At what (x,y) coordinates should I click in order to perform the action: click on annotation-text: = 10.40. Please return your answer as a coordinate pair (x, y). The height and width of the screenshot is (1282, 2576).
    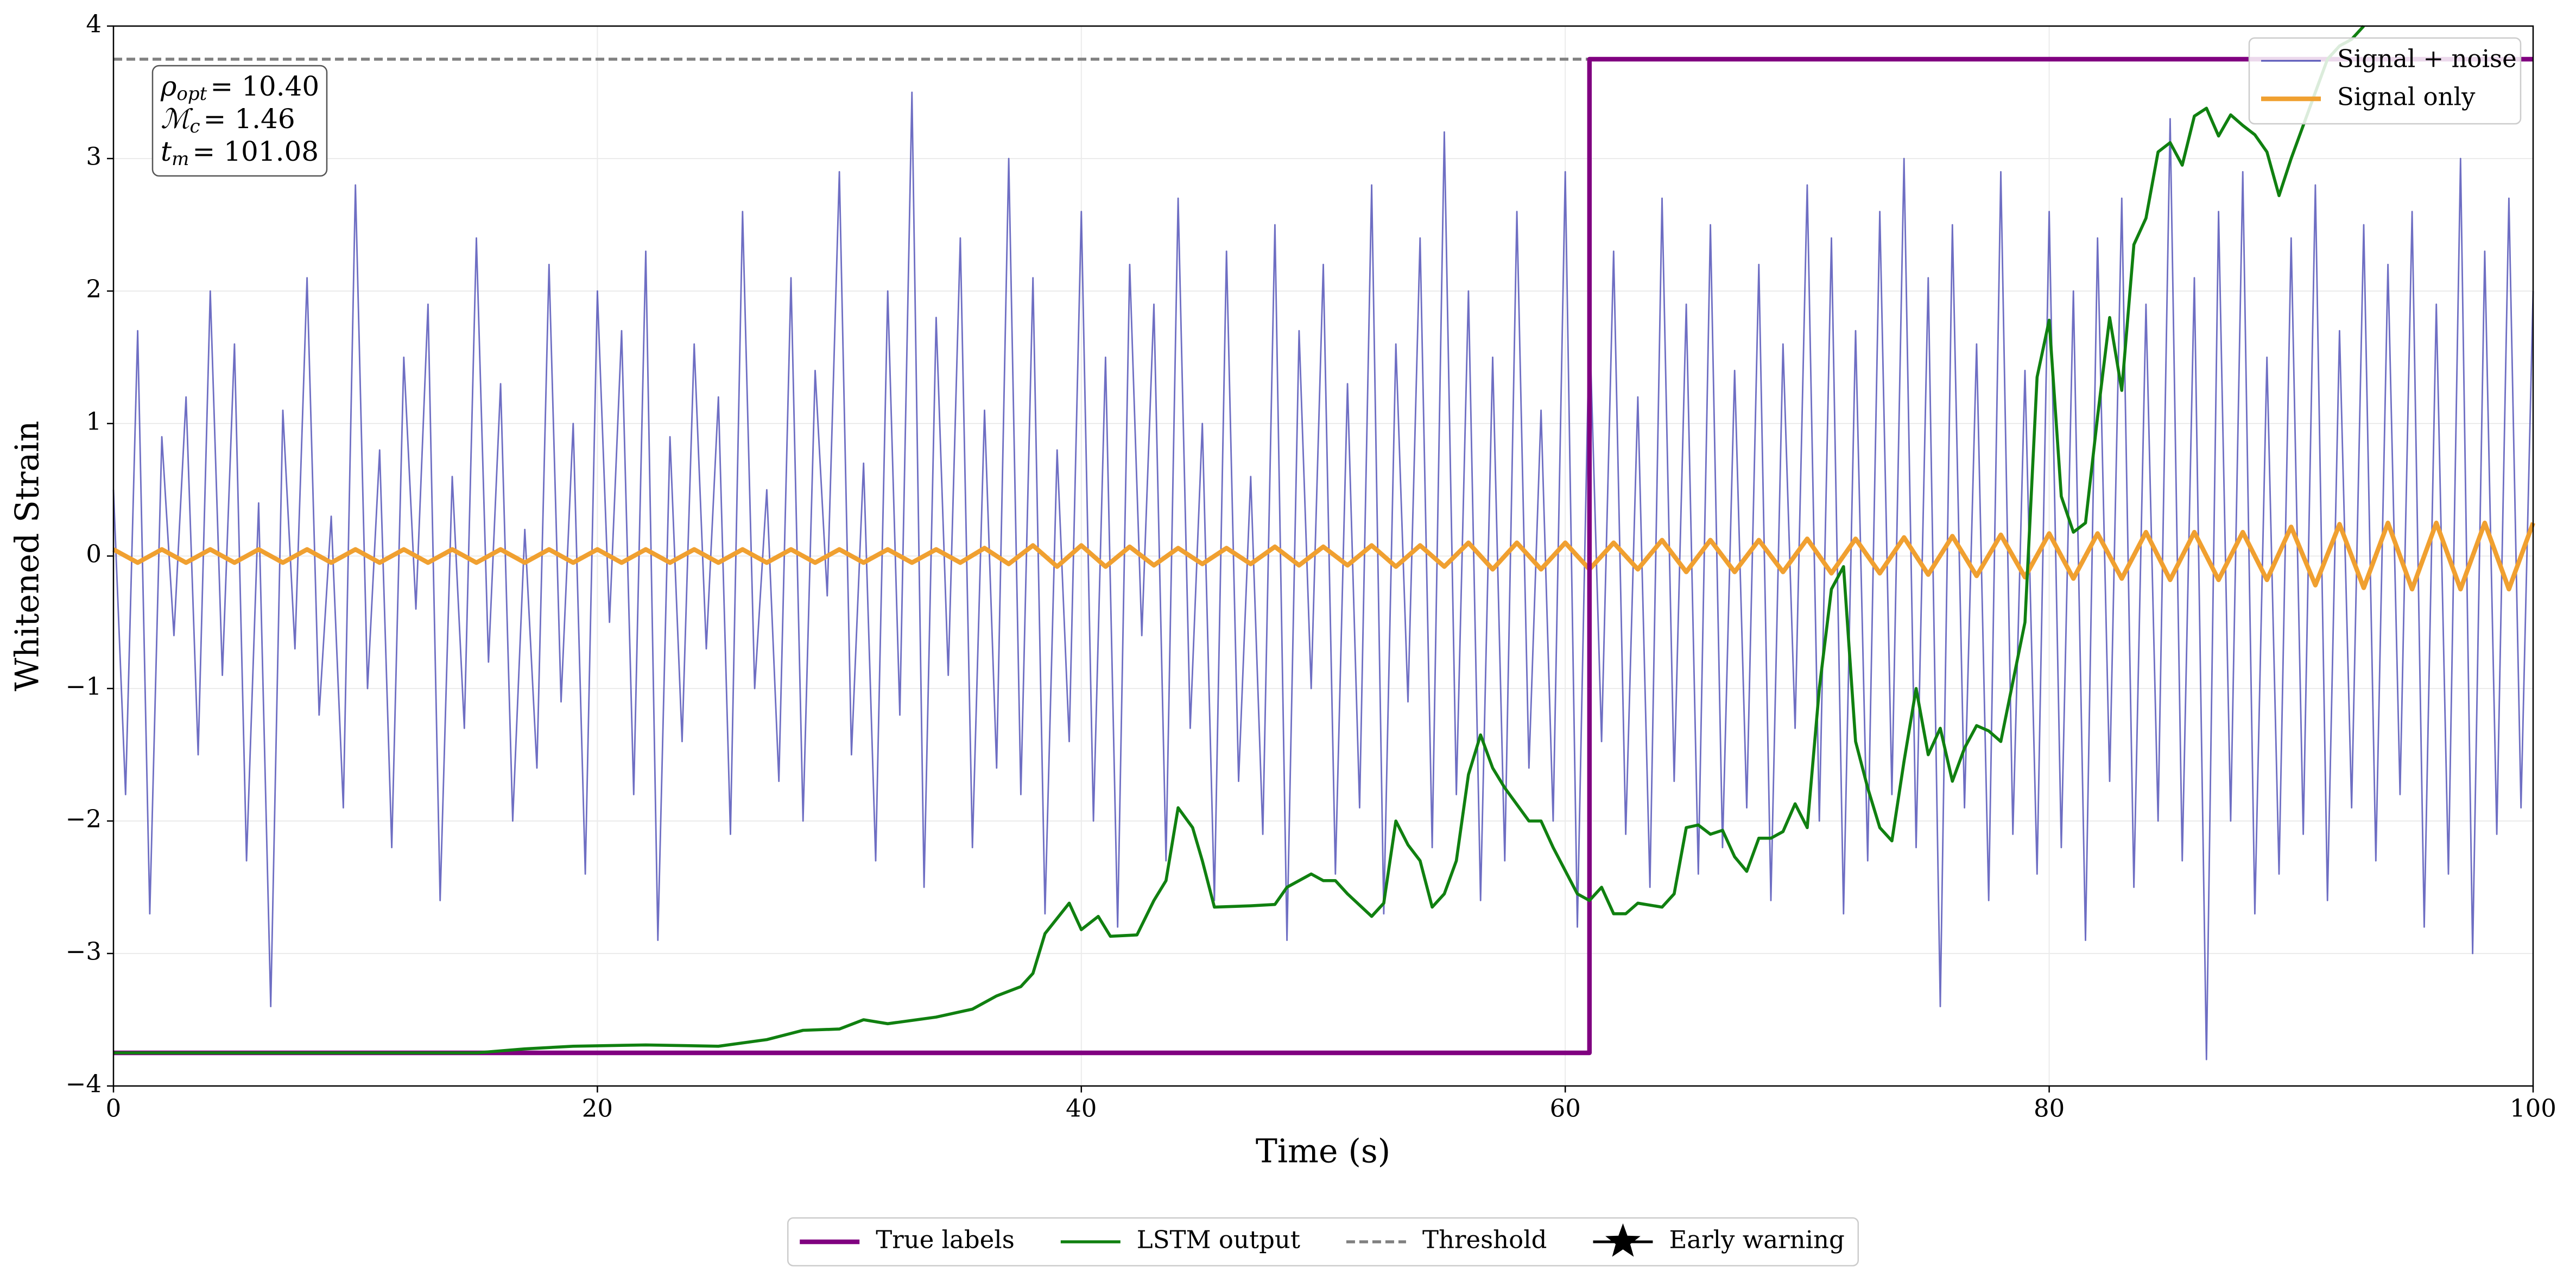
    Looking at the image, I should click on (264, 86).